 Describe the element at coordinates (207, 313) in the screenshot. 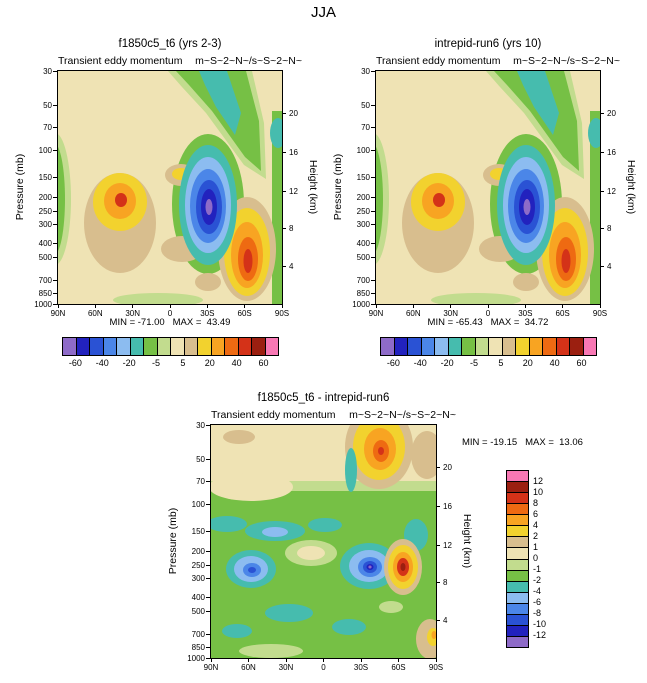

I see `latitude-tick-label: 30S` at that location.